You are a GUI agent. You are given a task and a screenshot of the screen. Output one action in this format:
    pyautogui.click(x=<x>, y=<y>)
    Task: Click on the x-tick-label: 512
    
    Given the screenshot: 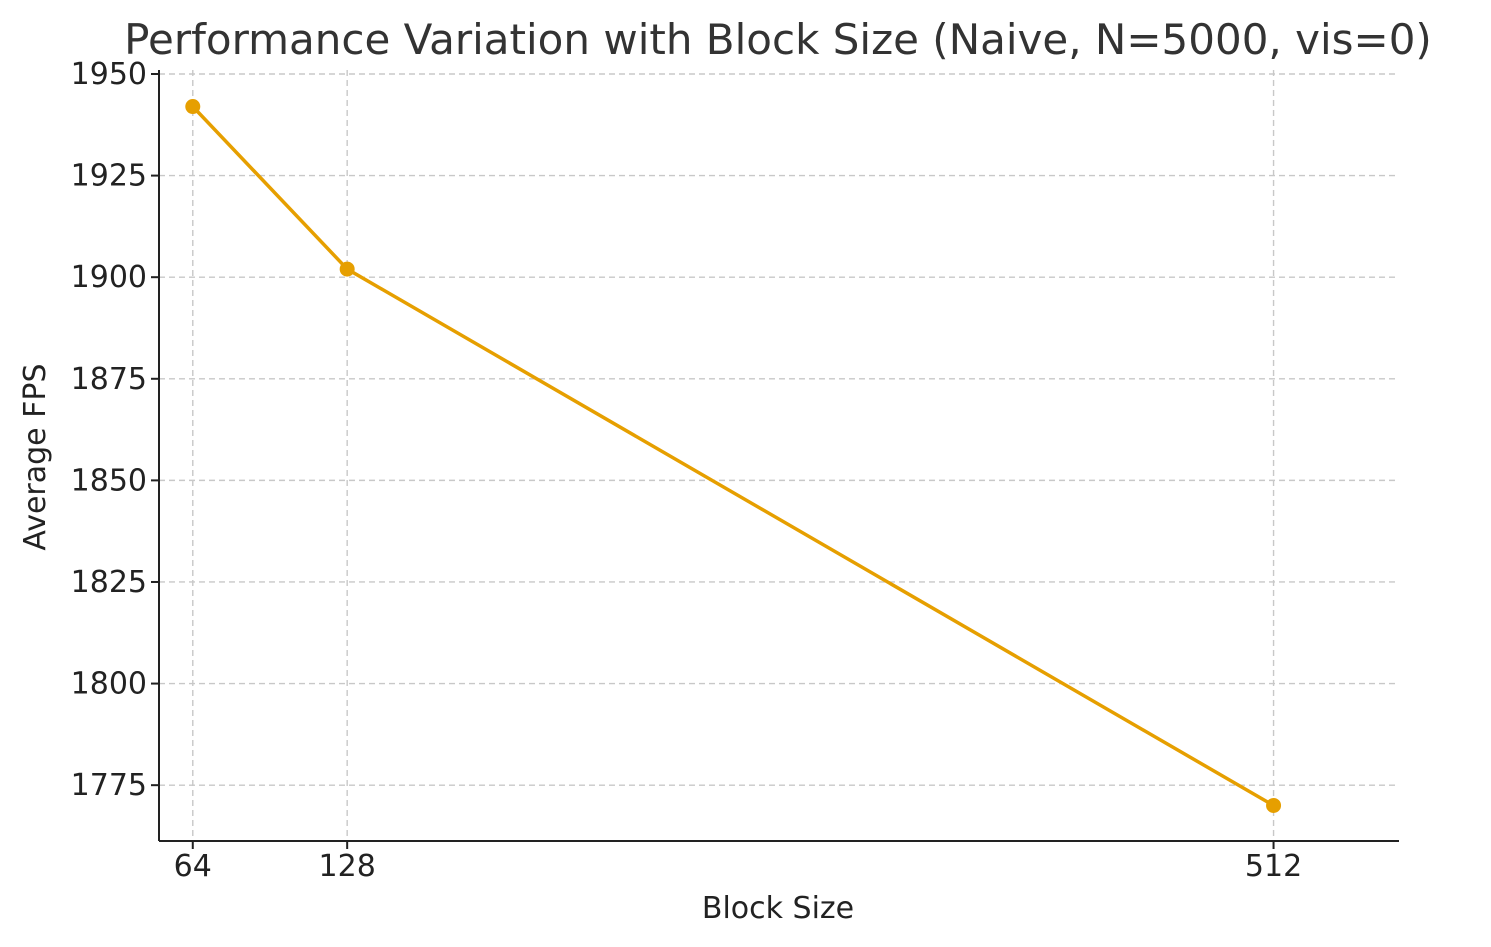 What is the action you would take?
    pyautogui.click(x=1273, y=866)
    